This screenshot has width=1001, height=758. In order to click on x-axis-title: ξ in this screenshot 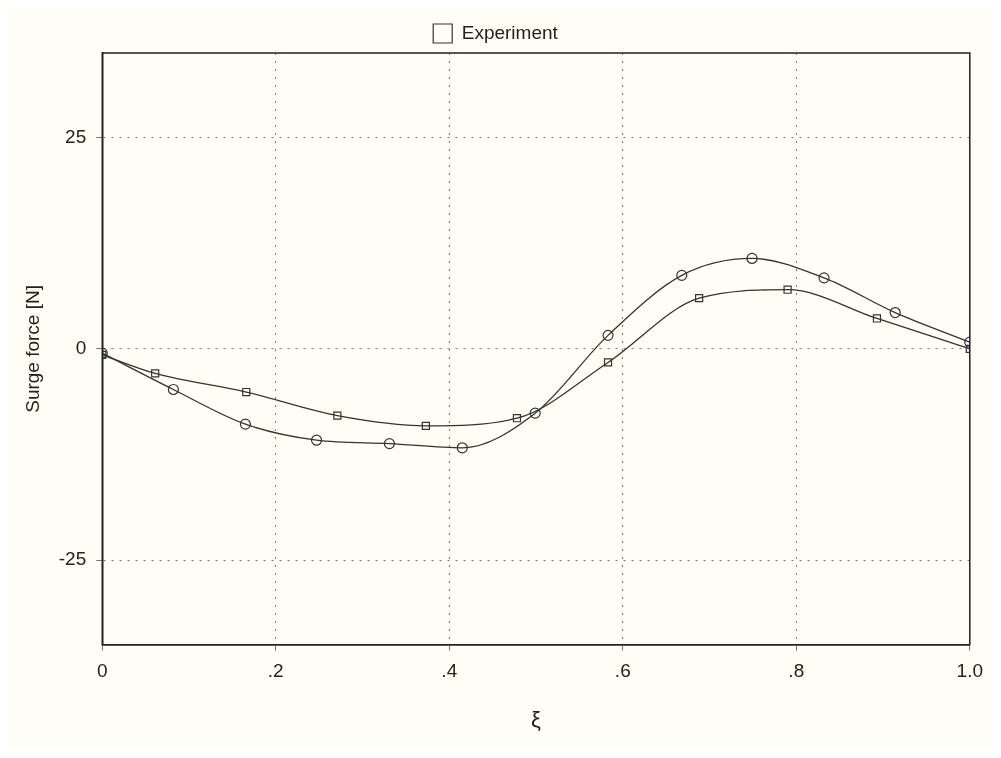, I will do `click(536, 719)`.